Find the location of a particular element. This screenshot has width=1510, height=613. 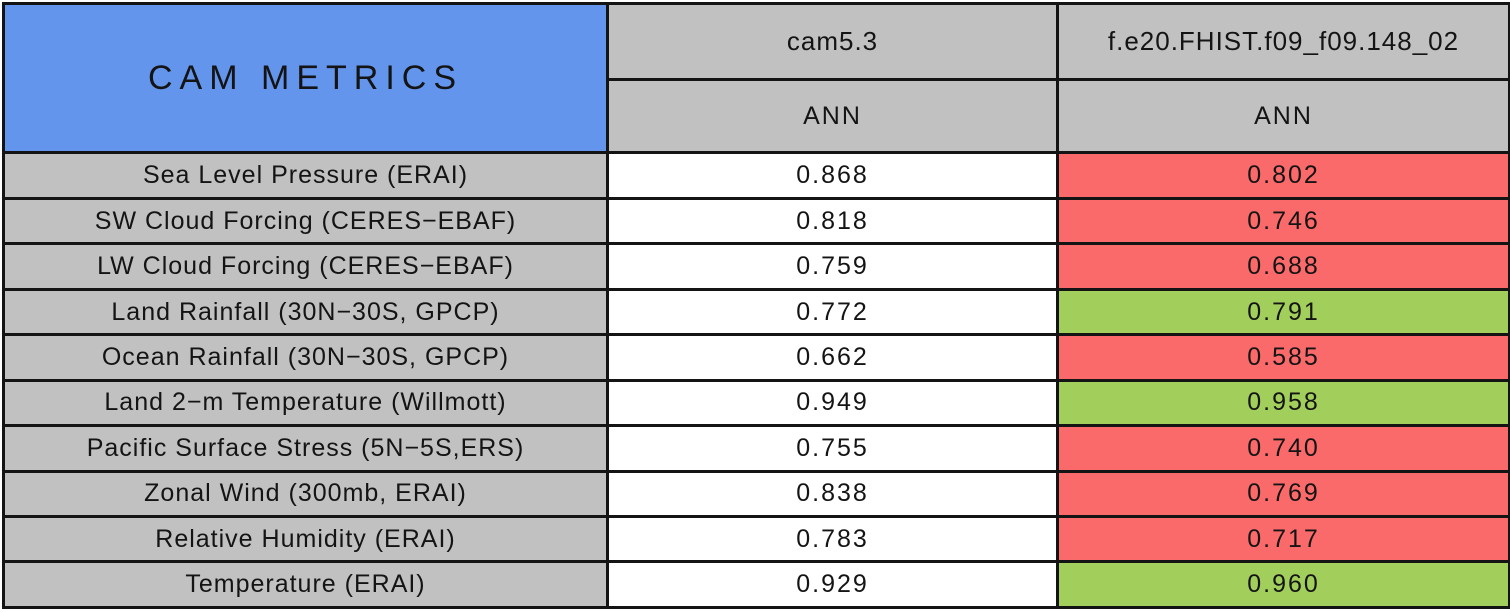

cam53-value-cell: 0.818 is located at coordinates (832, 221).